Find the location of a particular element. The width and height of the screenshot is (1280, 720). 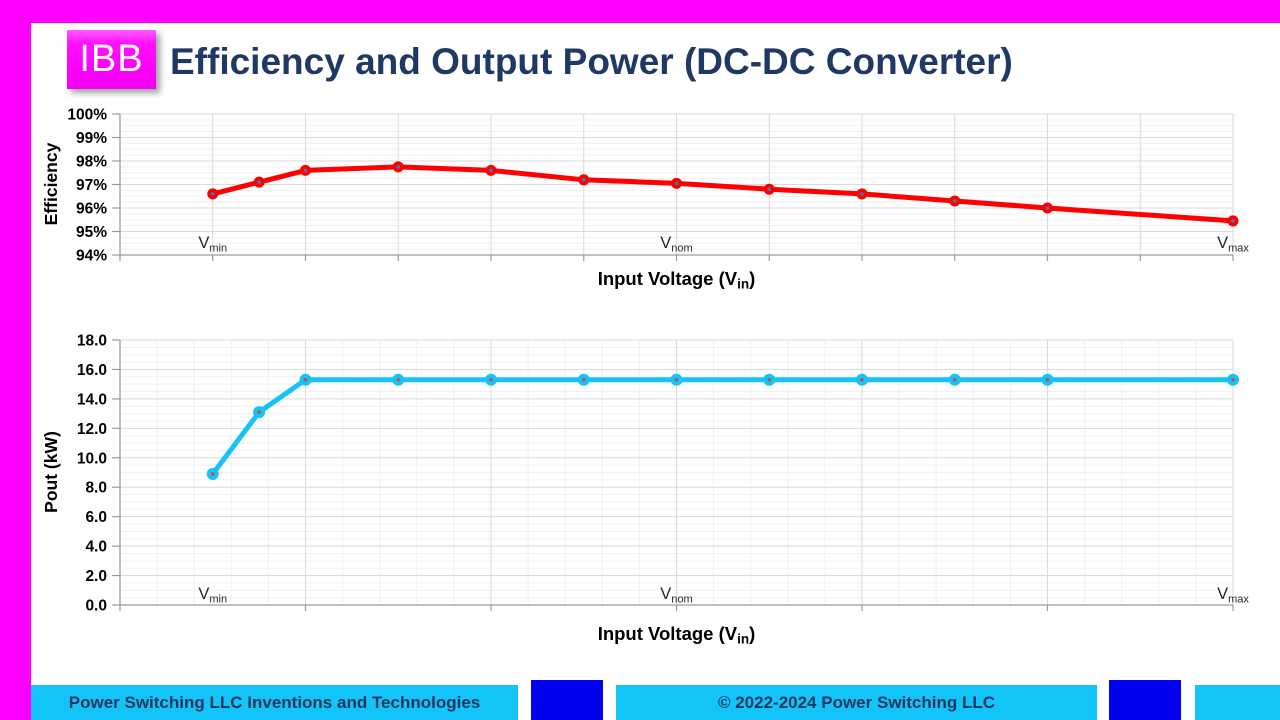

ibb-logo-text: IBB is located at coordinates (111, 59).